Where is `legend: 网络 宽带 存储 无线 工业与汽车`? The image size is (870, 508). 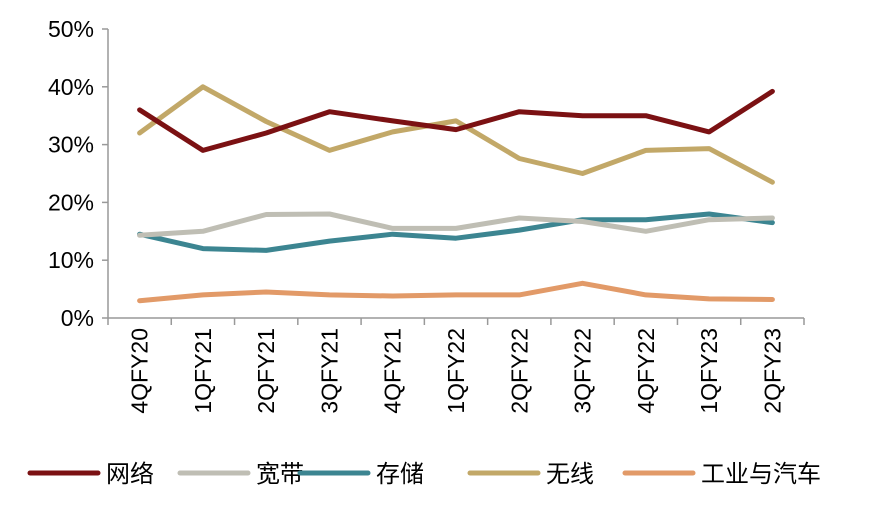 legend: 网络 宽带 存储 无线 工业与汽车 is located at coordinates (424, 474).